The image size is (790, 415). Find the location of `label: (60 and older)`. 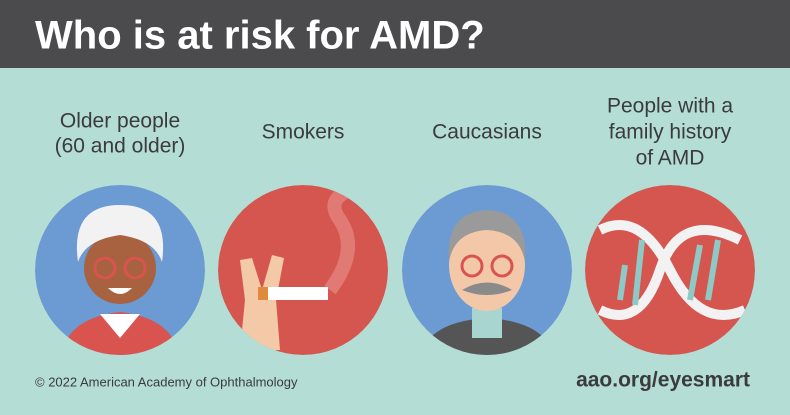

label: (60 and older) is located at coordinates (120, 146).